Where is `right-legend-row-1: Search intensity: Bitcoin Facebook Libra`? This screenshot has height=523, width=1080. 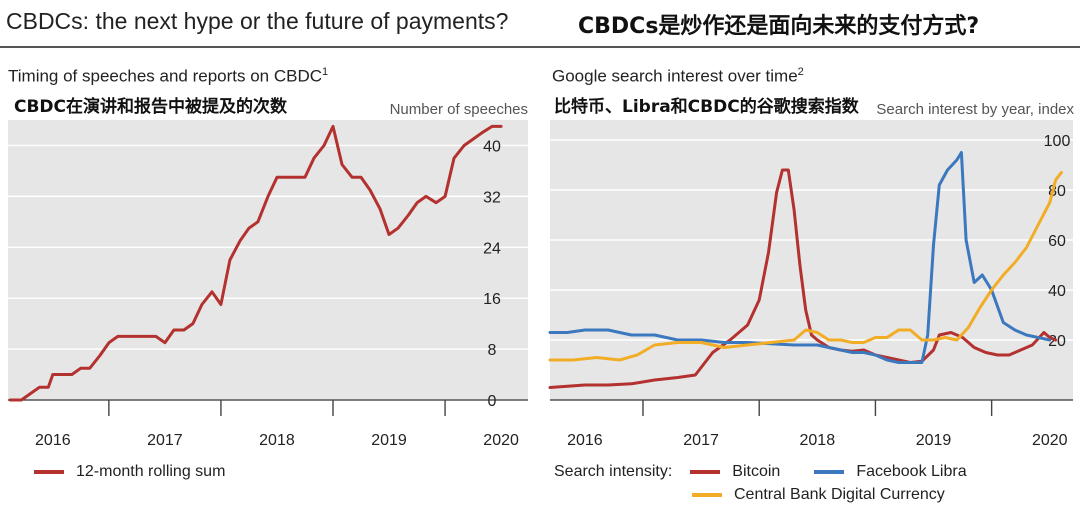
right-legend-row-1: Search intensity: Bitcoin Facebook Libra is located at coordinates (760, 472).